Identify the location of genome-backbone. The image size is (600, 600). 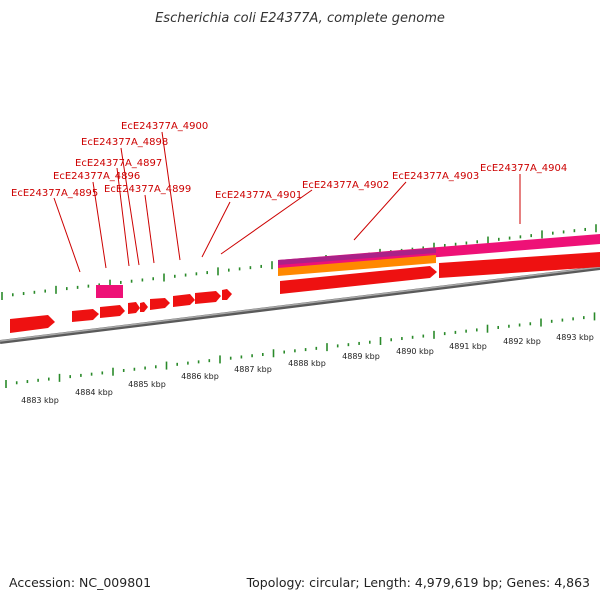
(300, 305).